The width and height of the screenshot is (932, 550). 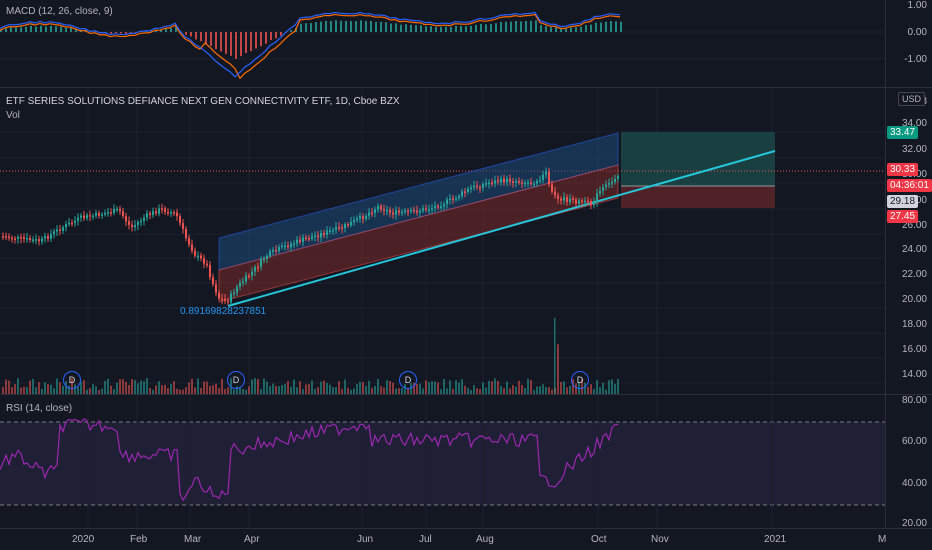 What do you see at coordinates (914, 441) in the screenshot?
I see `rsi-tick: 60.00` at bounding box center [914, 441].